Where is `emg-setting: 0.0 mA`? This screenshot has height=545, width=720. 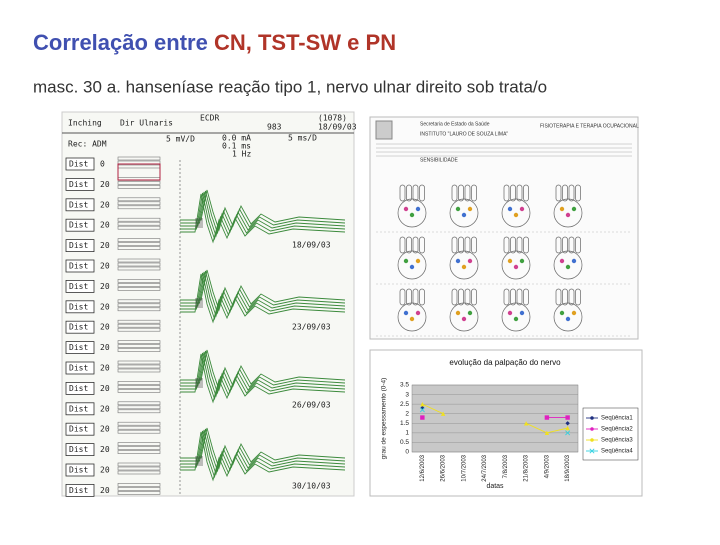 emg-setting: 0.0 mA is located at coordinates (236, 138).